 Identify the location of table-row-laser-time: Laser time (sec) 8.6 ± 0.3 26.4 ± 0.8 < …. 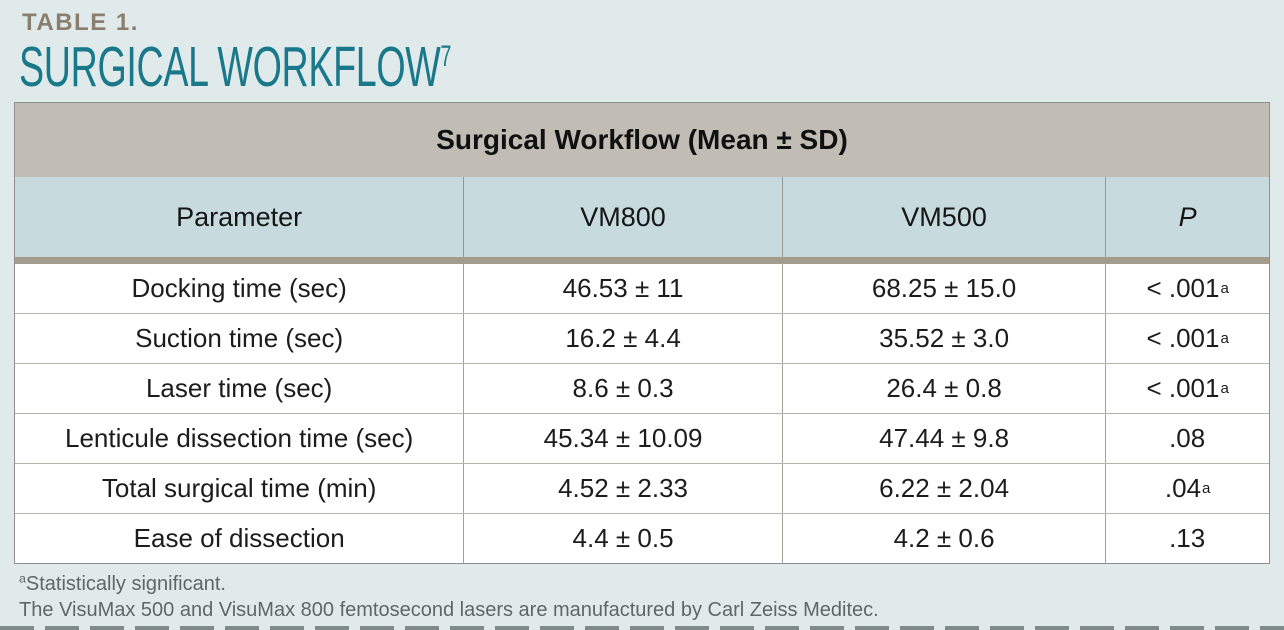
(642, 388).